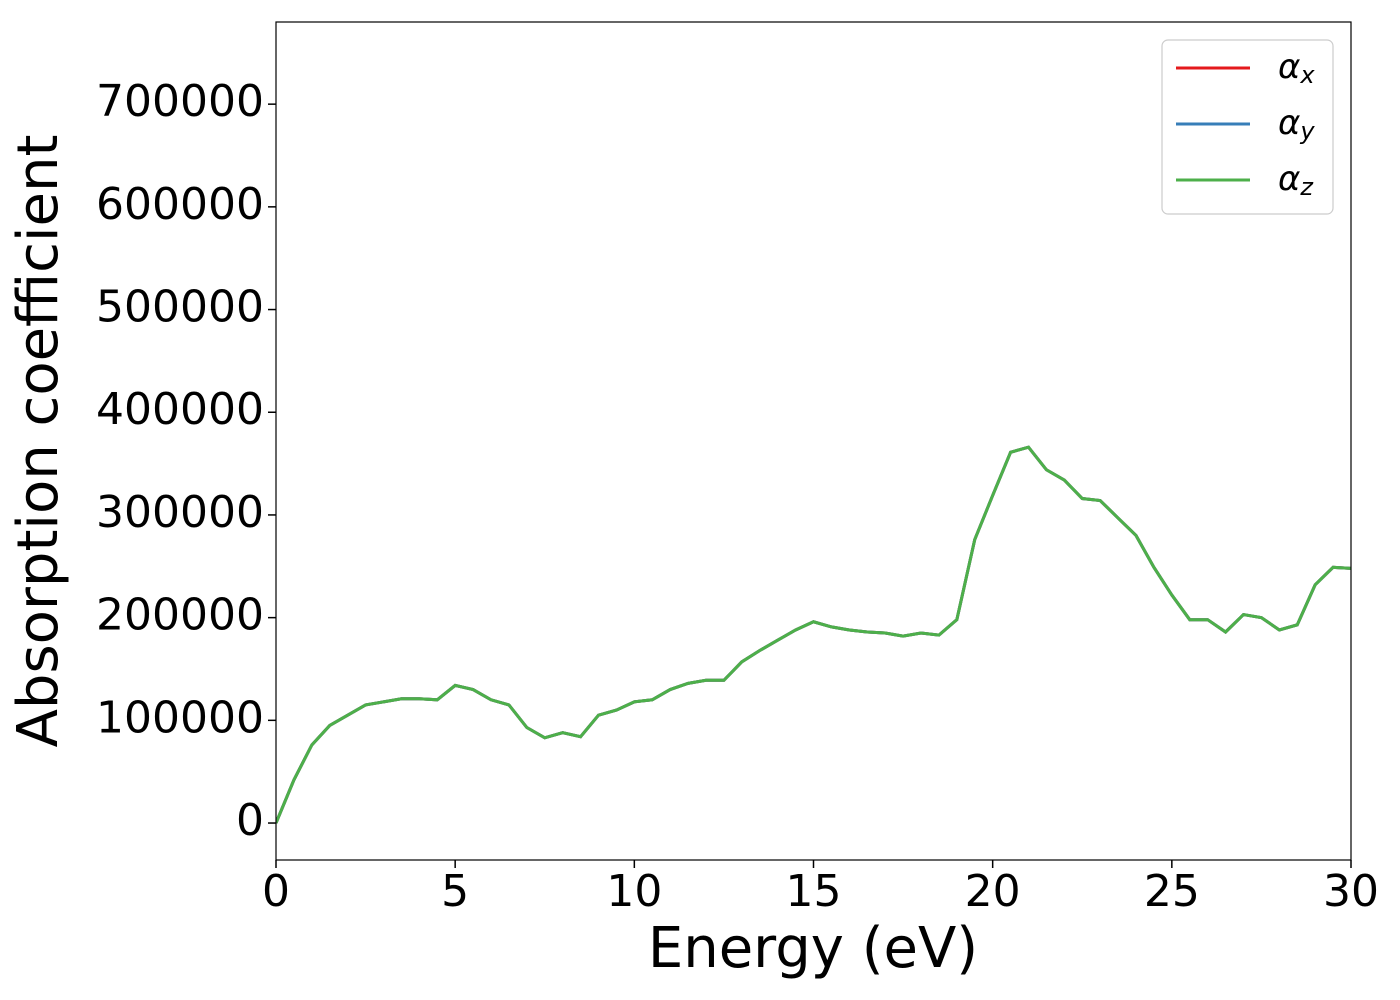 This screenshot has width=1400, height=1000. Describe the element at coordinates (455, 891) in the screenshot. I see `x-tick-label: 5` at that location.